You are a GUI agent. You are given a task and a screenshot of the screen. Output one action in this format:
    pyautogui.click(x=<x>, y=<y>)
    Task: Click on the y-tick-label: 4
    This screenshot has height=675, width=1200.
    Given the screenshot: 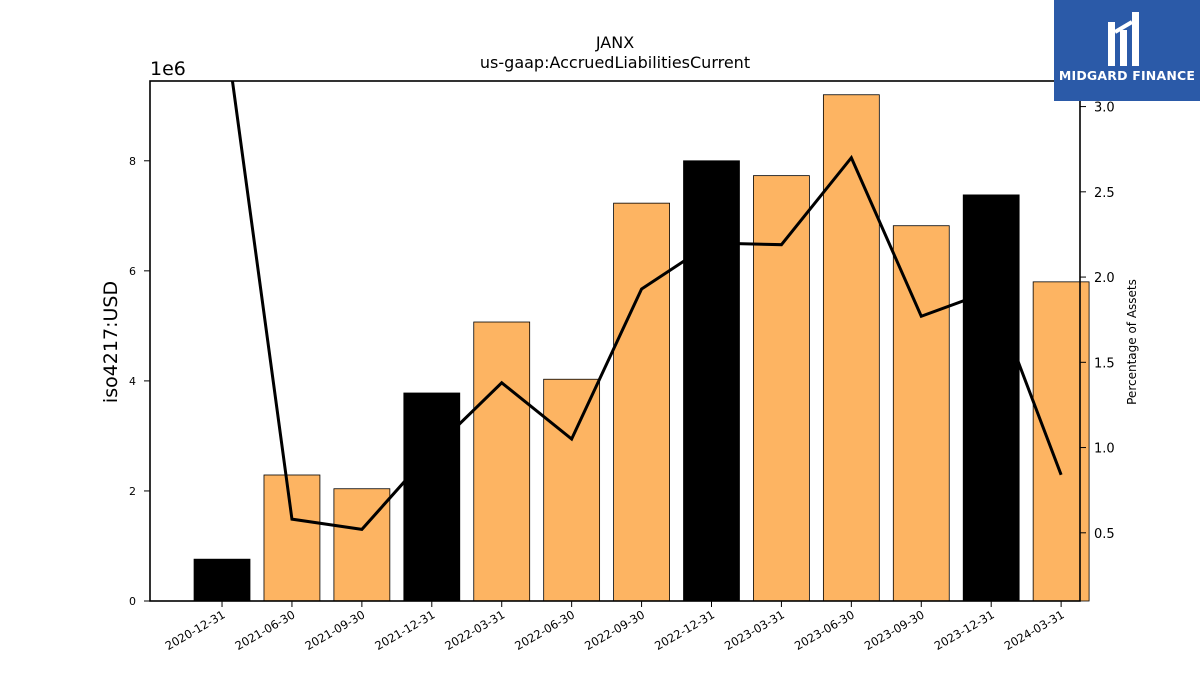 What is the action you would take?
    pyautogui.click(x=132, y=381)
    